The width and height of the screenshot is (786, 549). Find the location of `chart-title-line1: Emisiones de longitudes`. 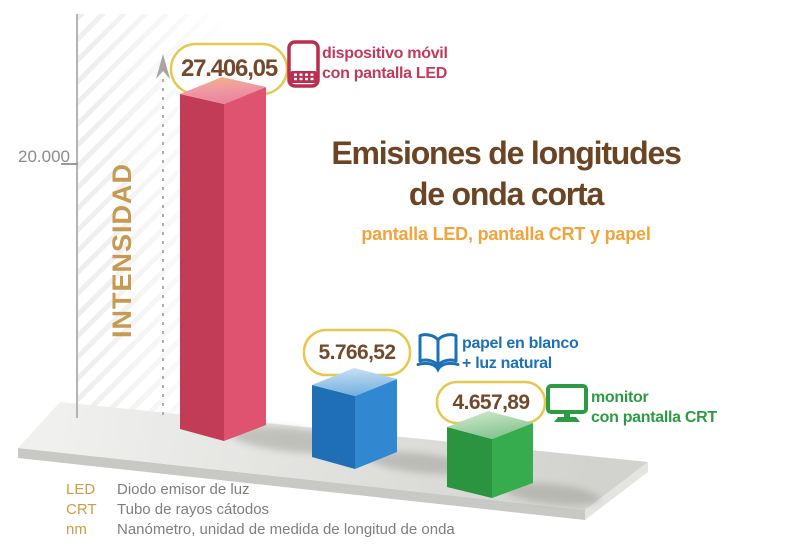

chart-title-line1: Emisiones de longitudes is located at coordinates (506, 153).